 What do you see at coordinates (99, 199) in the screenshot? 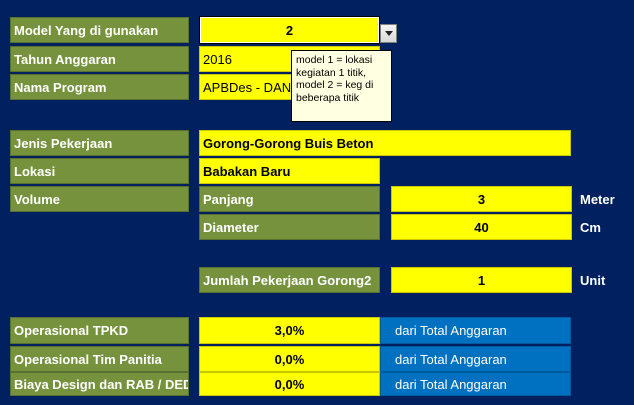
I see `volume-label: Volume` at bounding box center [99, 199].